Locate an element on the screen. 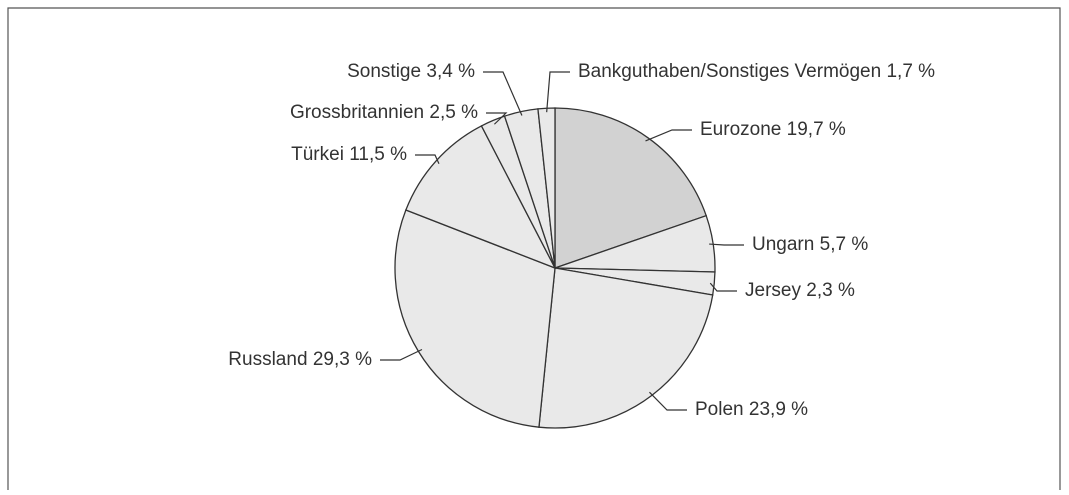 Image resolution: width=1069 pixels, height=495 pixels. slice-value: 1,7 % is located at coordinates (910, 71).